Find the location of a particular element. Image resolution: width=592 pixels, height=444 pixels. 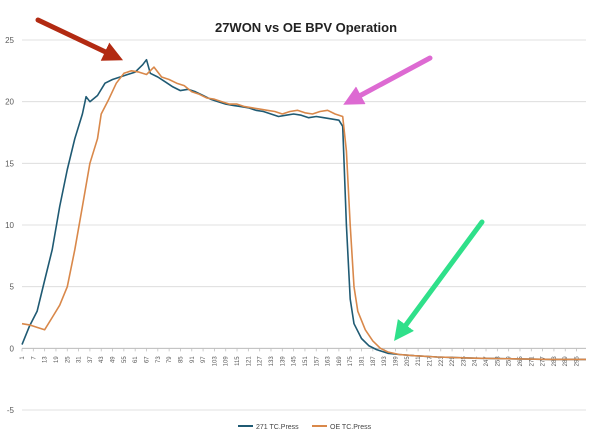

y-axis-ticks: -5 0 5 10 15 20 25 is located at coordinates (9, 225).